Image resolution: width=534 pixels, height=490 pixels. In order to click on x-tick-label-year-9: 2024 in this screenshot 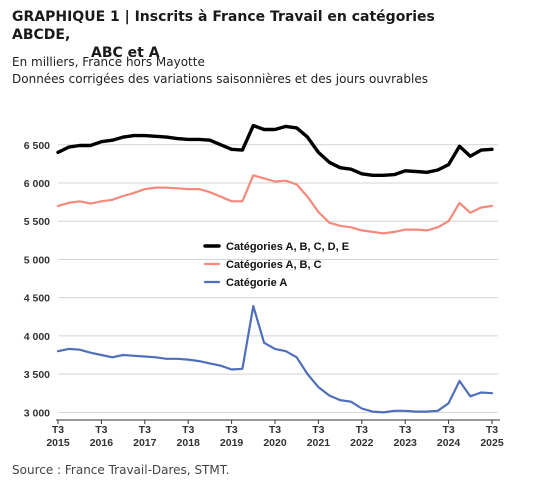, I will do `click(449, 443)`.